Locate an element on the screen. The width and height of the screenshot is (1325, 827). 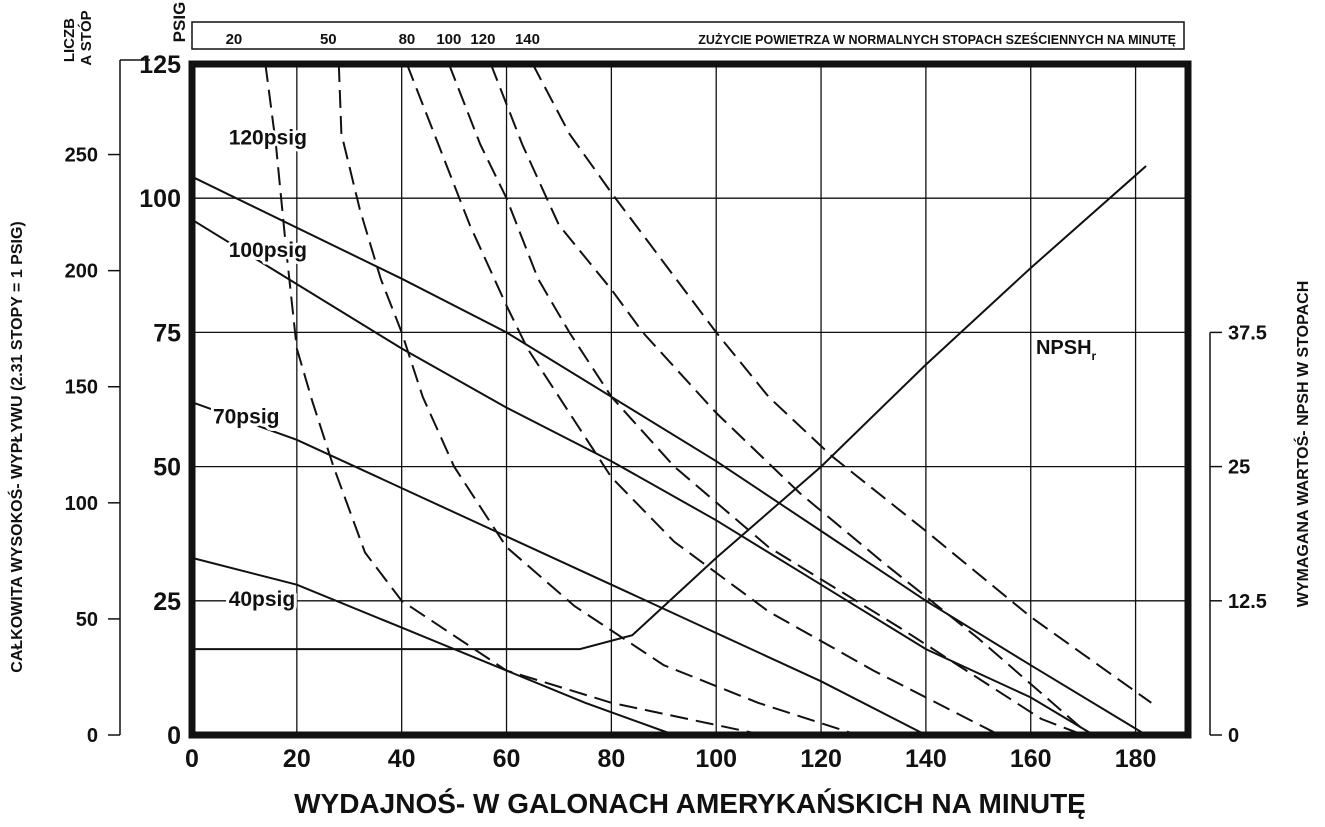
psig-tick-label-125: 125 is located at coordinates (160, 65).